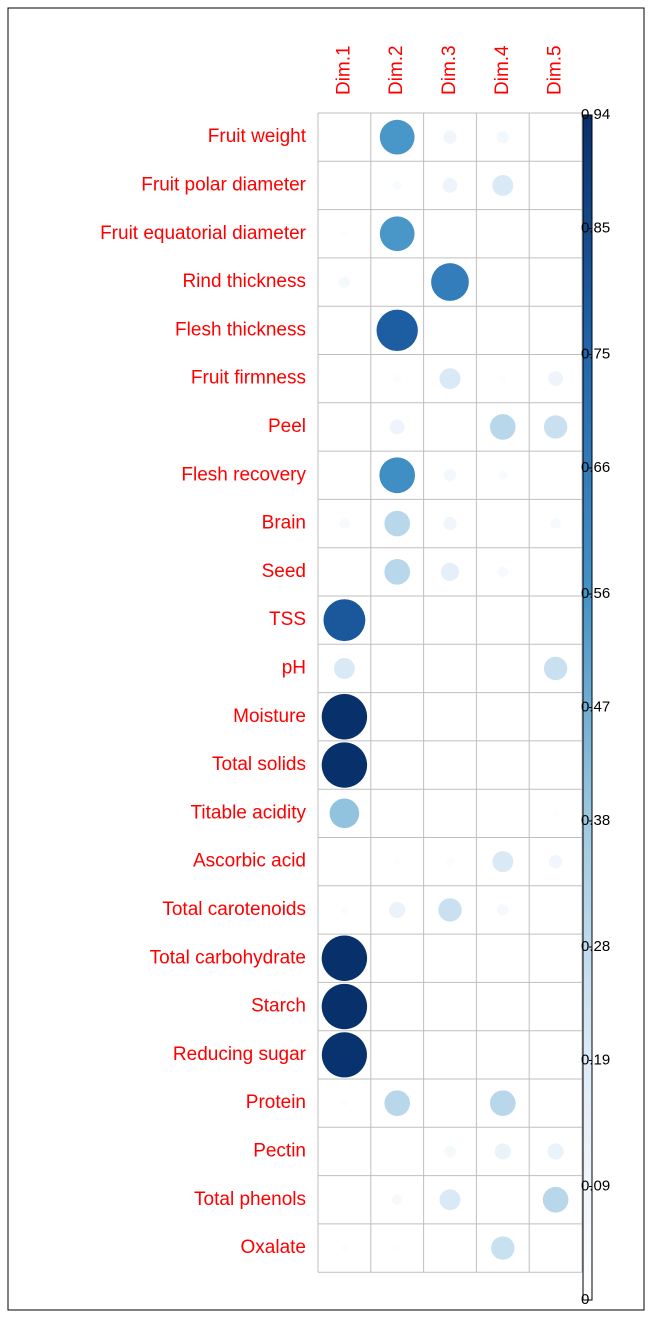  I want to click on row-label: Total phenols, so click(250, 1199).